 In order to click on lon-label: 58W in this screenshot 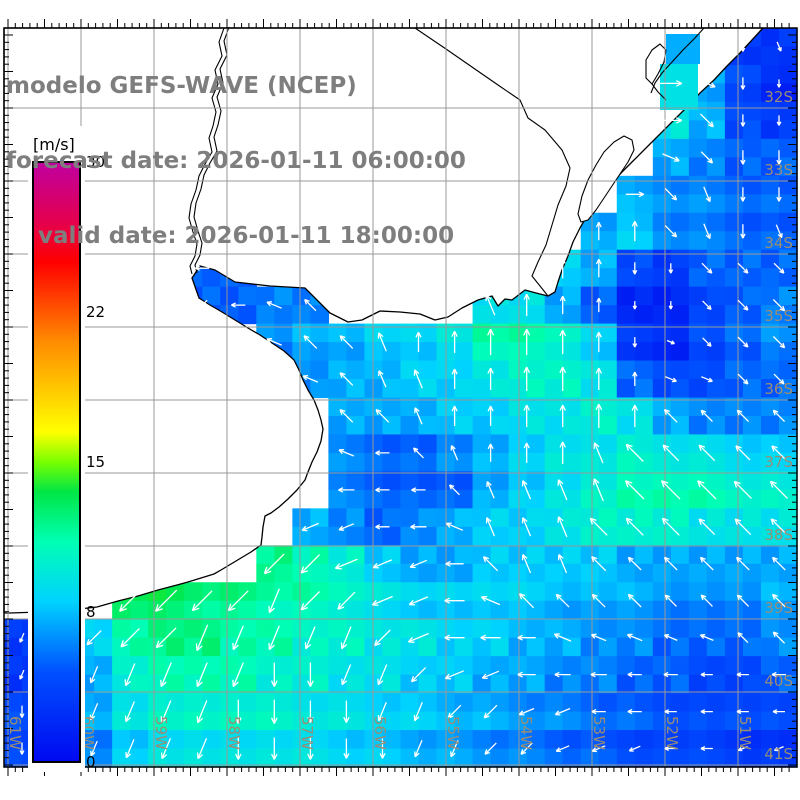, I will do `click(234, 733)`.